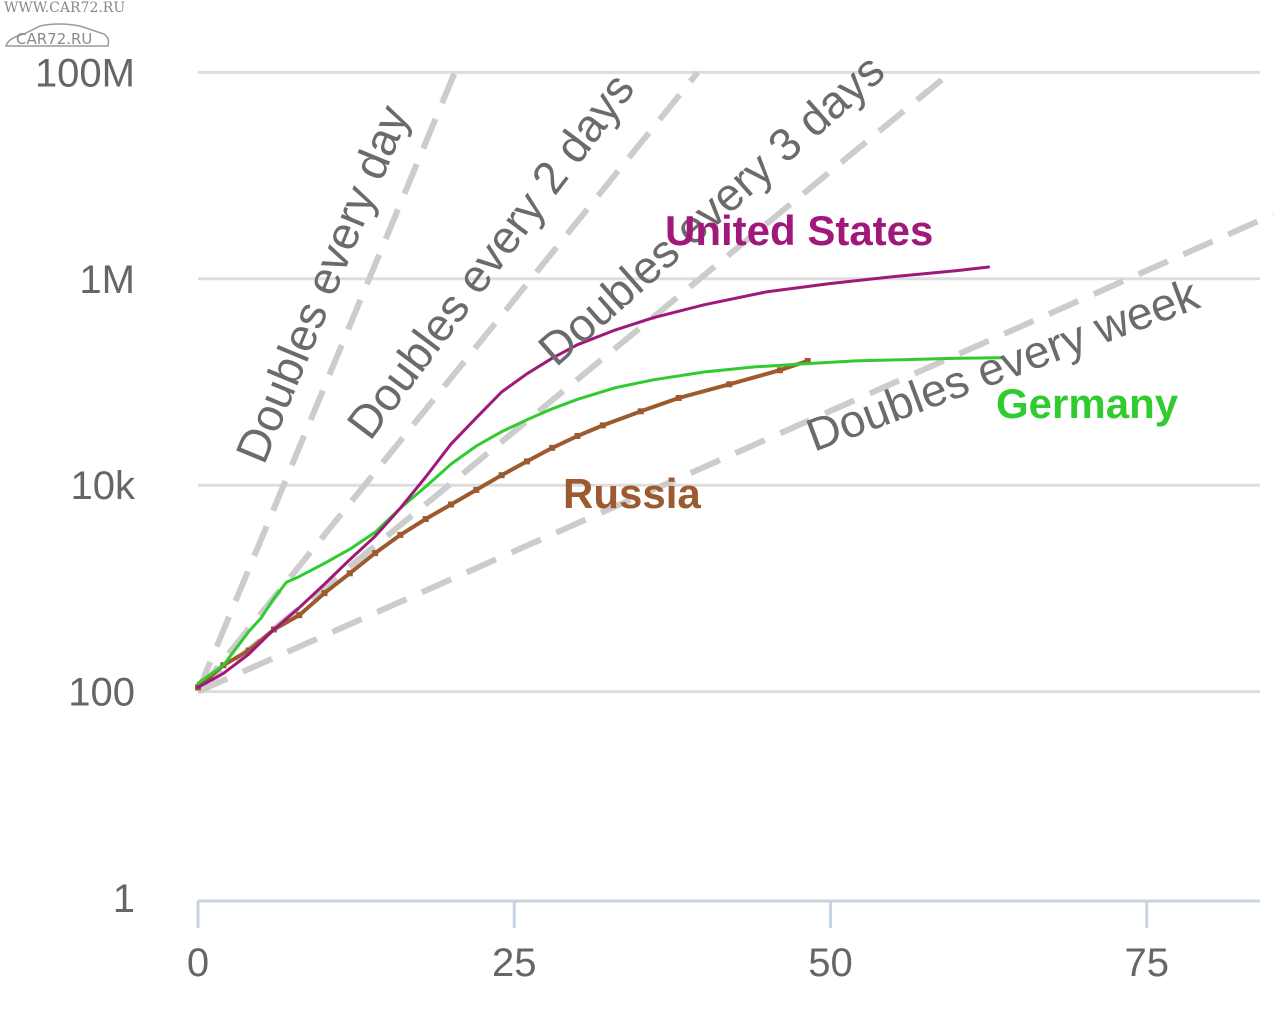 This screenshot has height=1010, width=1280. Describe the element at coordinates (514, 963) in the screenshot. I see `x-tick-label: 25` at that location.